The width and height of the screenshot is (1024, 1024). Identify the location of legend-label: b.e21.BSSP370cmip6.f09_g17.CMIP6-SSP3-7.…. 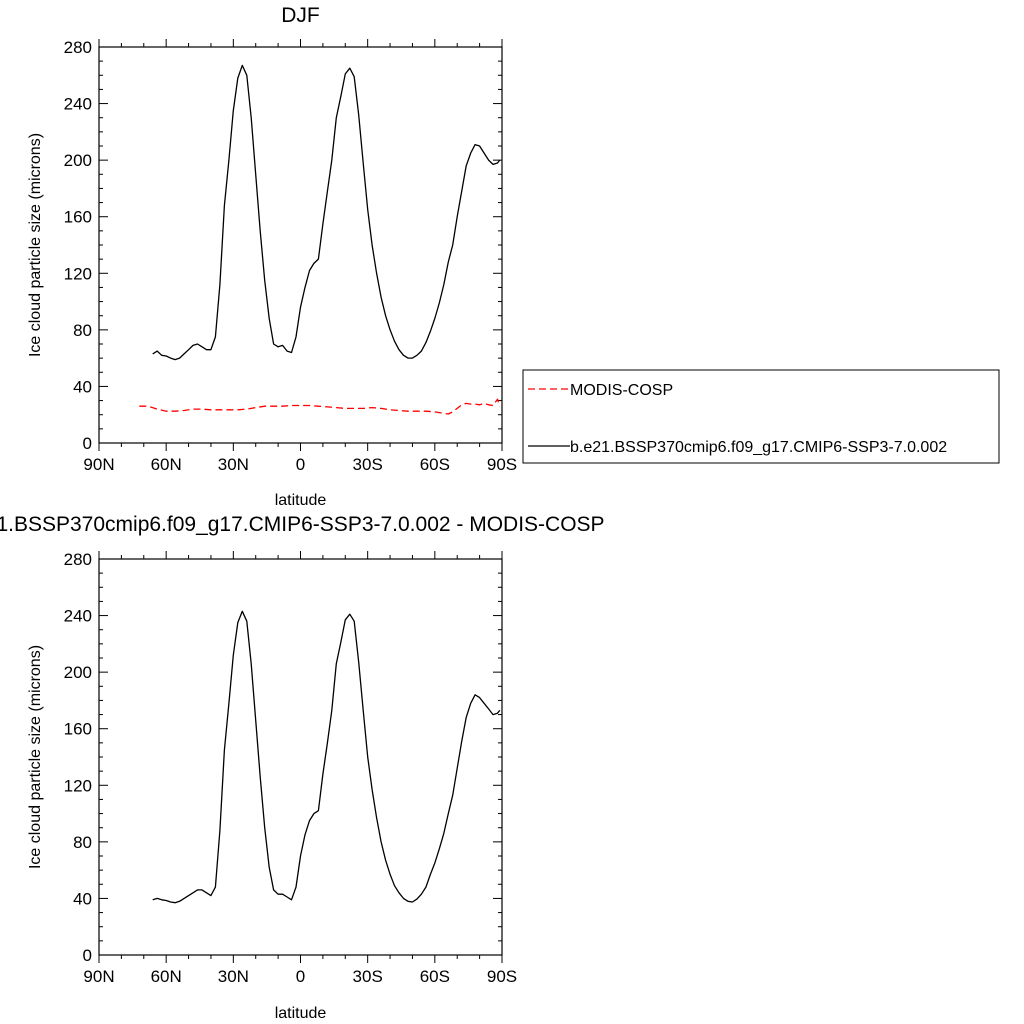
(758, 447).